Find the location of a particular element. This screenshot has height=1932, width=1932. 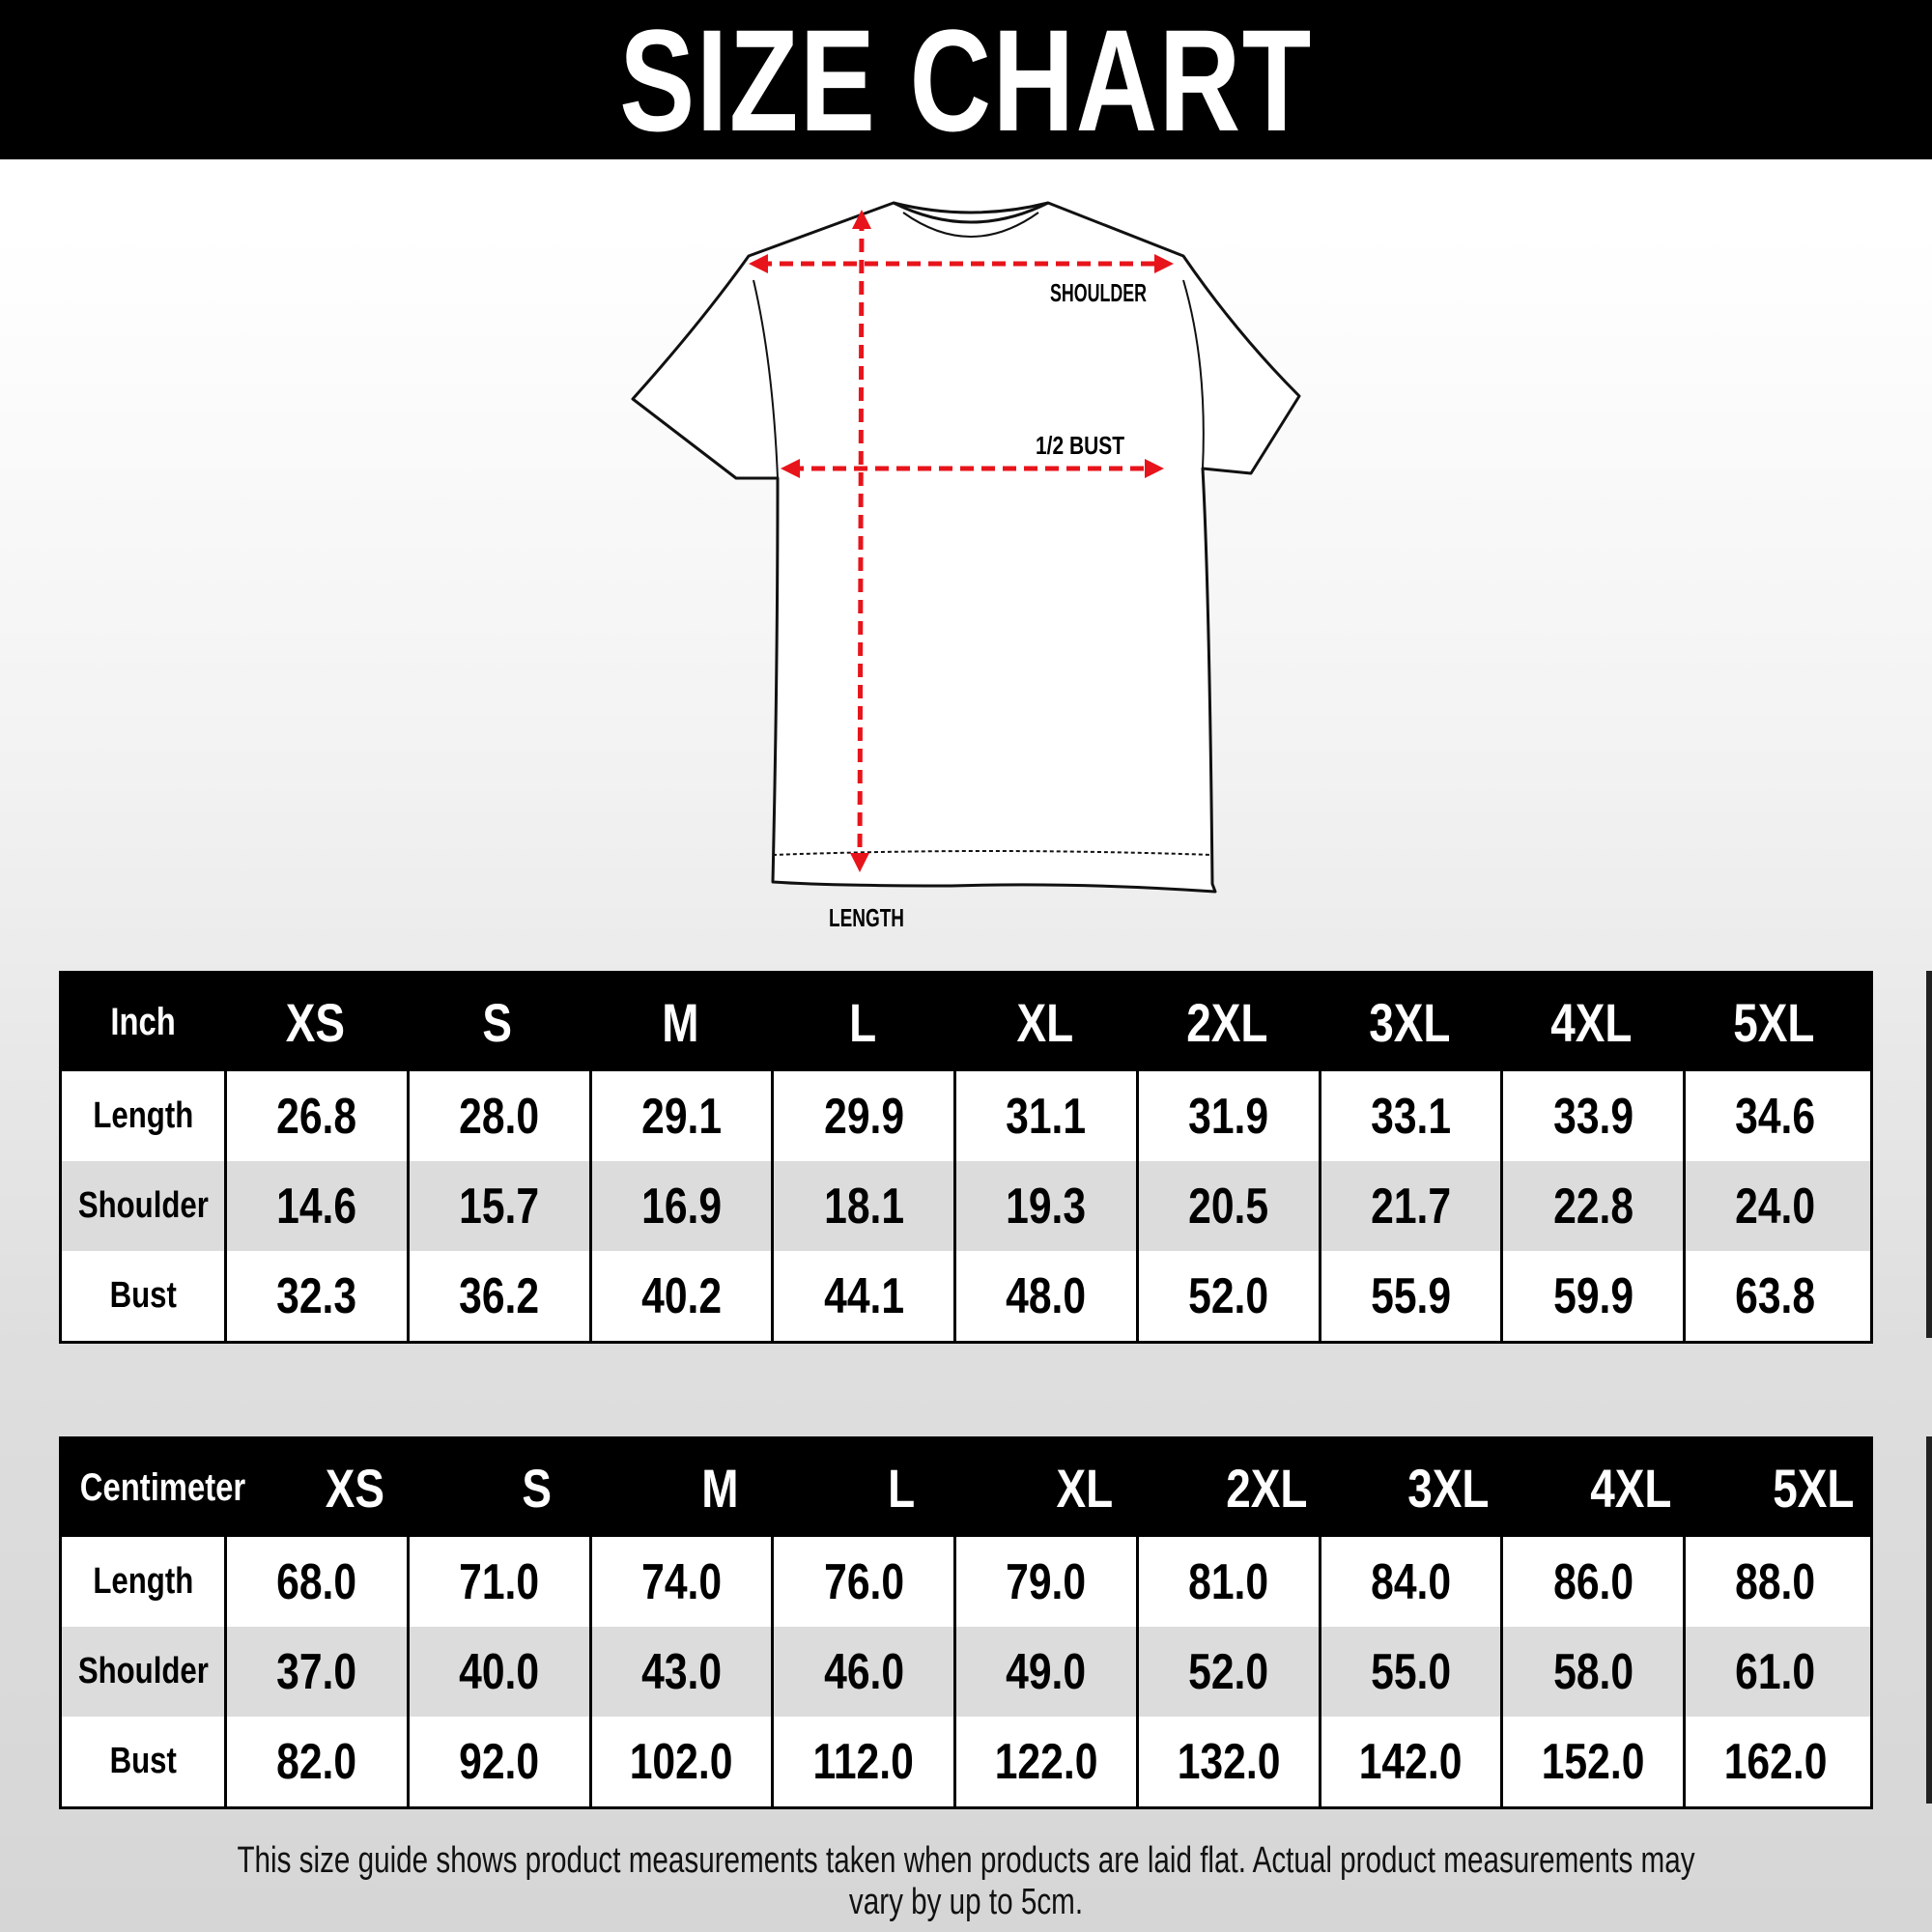

measurement-cell: 86.0 is located at coordinates (1591, 1582).